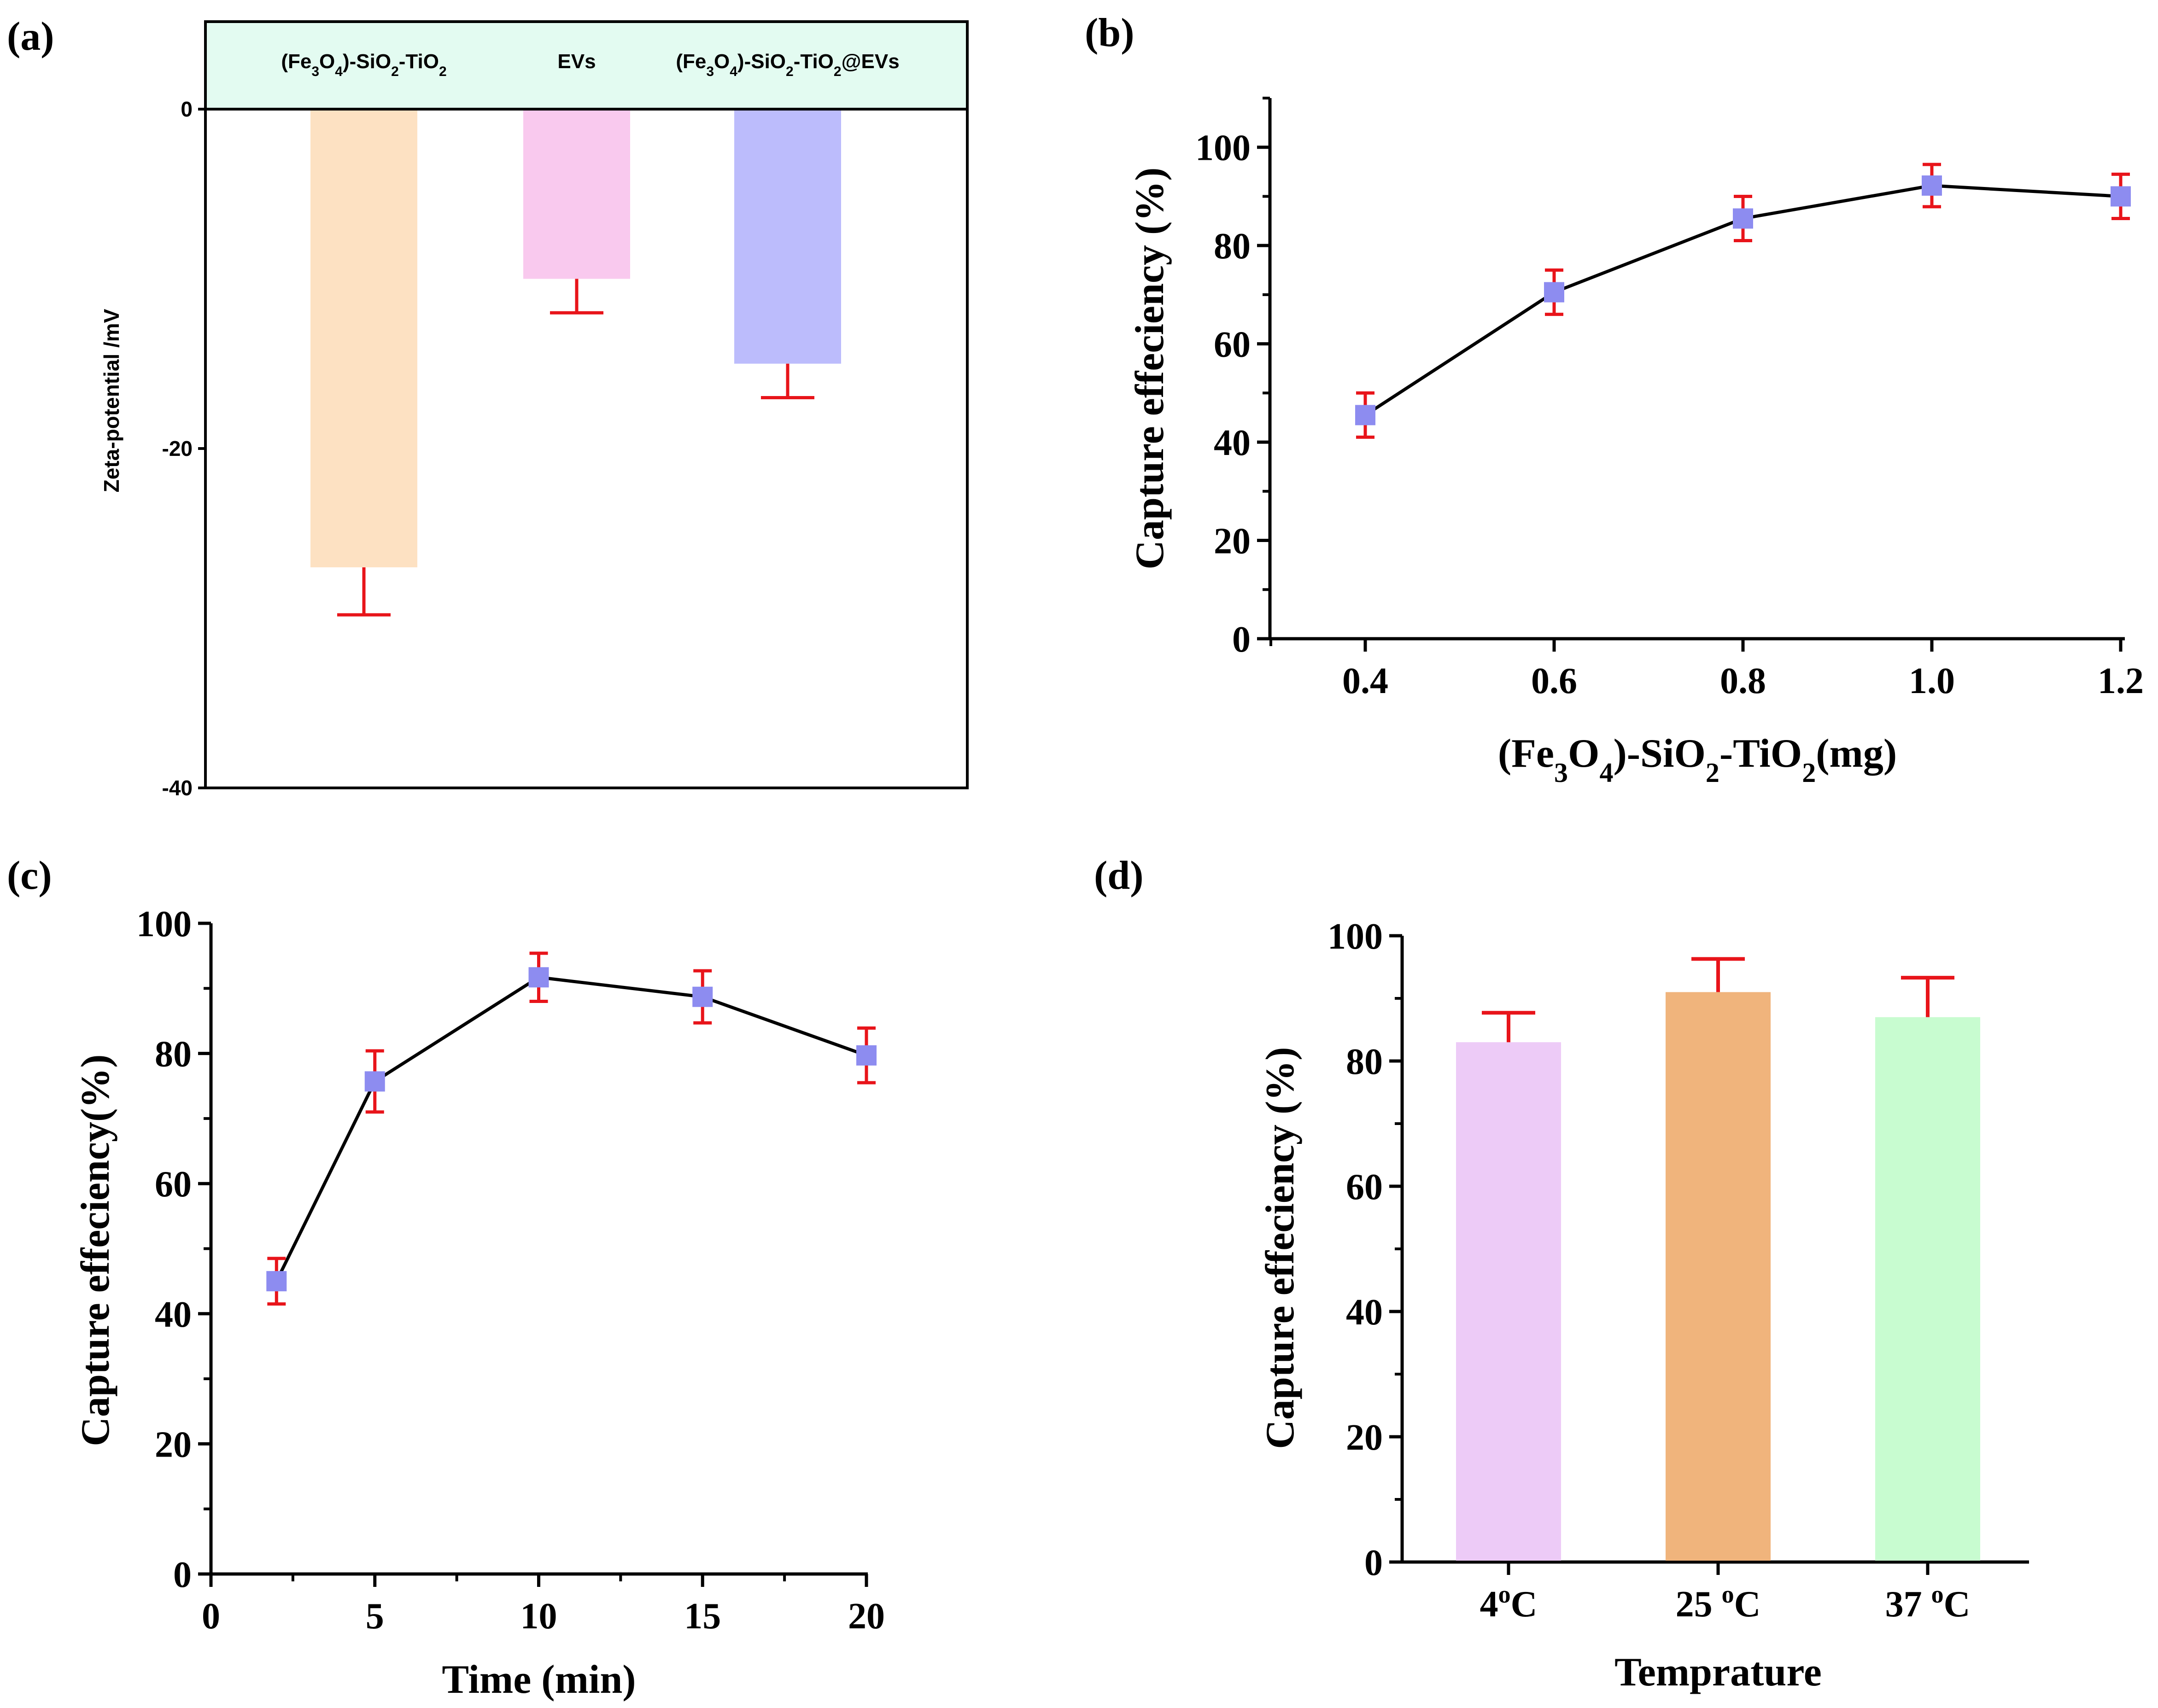  What do you see at coordinates (1150, 368) in the screenshot?
I see `y-axis-label-b: Capture effeciency (%)` at bounding box center [1150, 368].